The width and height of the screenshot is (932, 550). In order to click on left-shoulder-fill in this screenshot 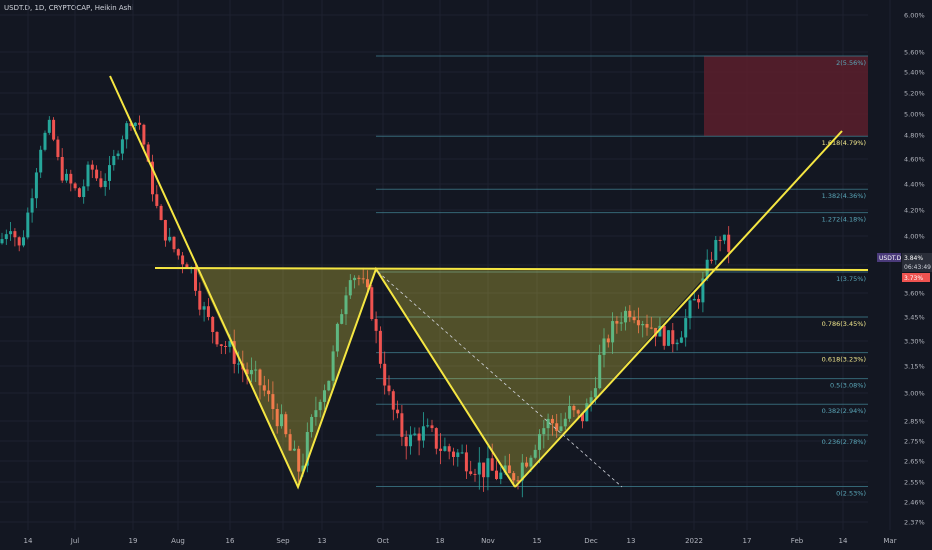, I will do `click(286, 378)`.